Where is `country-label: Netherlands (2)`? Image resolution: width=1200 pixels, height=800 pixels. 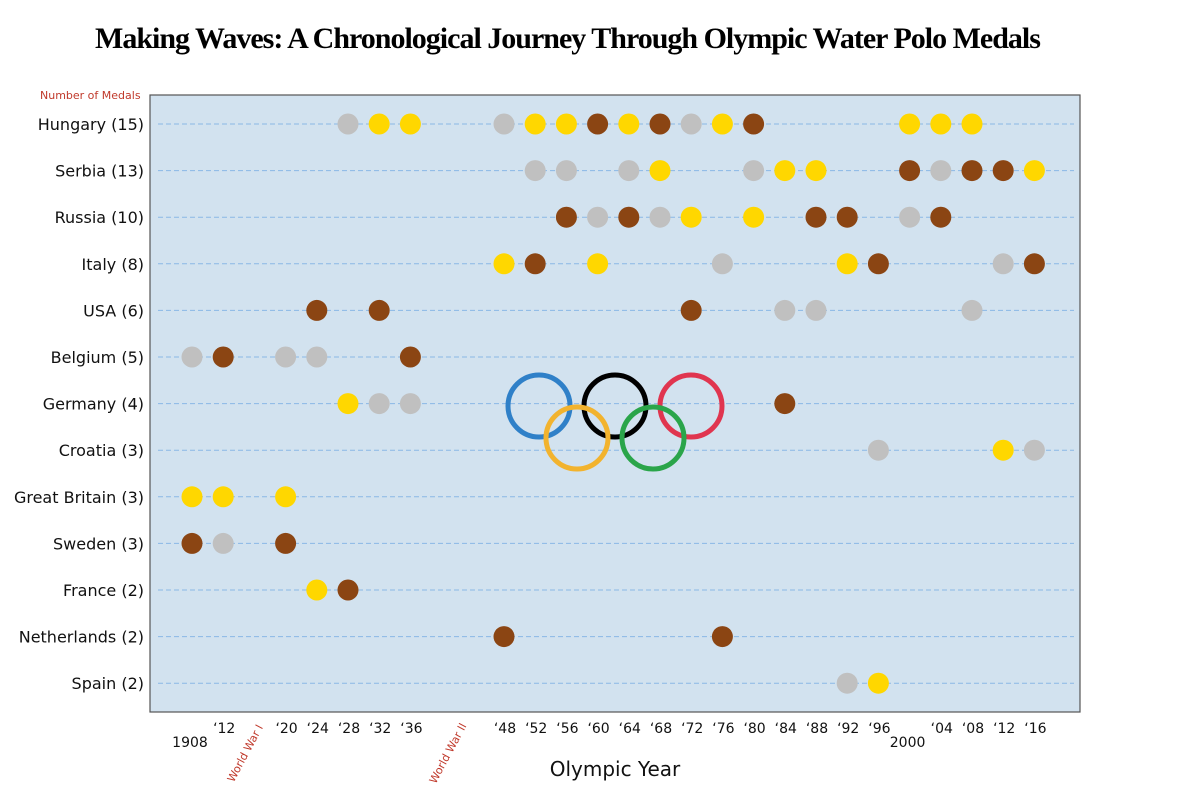 country-label: Netherlands (2) is located at coordinates (81, 637).